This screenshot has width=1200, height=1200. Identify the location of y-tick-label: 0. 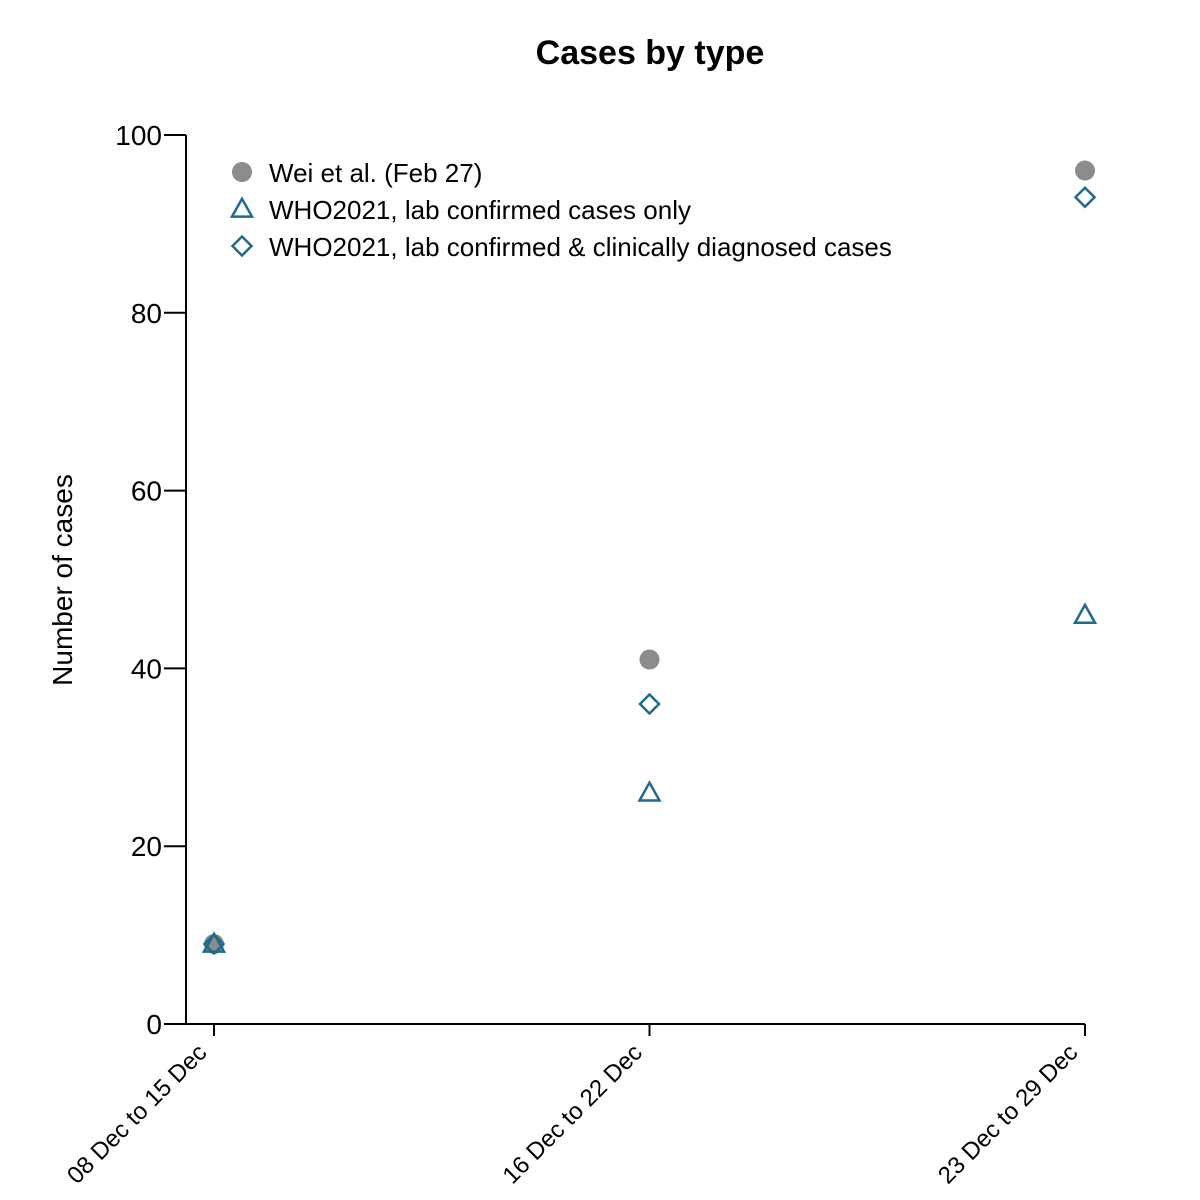
(154, 1024).